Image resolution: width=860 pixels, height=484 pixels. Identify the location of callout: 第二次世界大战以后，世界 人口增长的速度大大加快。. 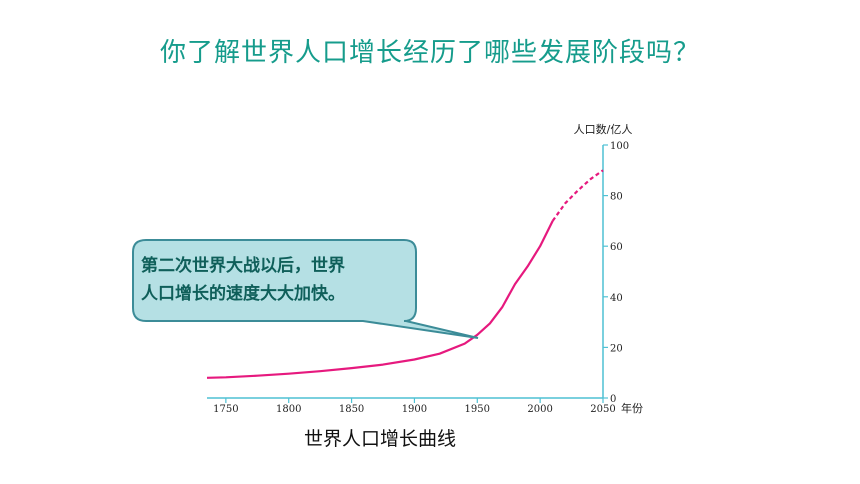
(305, 289).